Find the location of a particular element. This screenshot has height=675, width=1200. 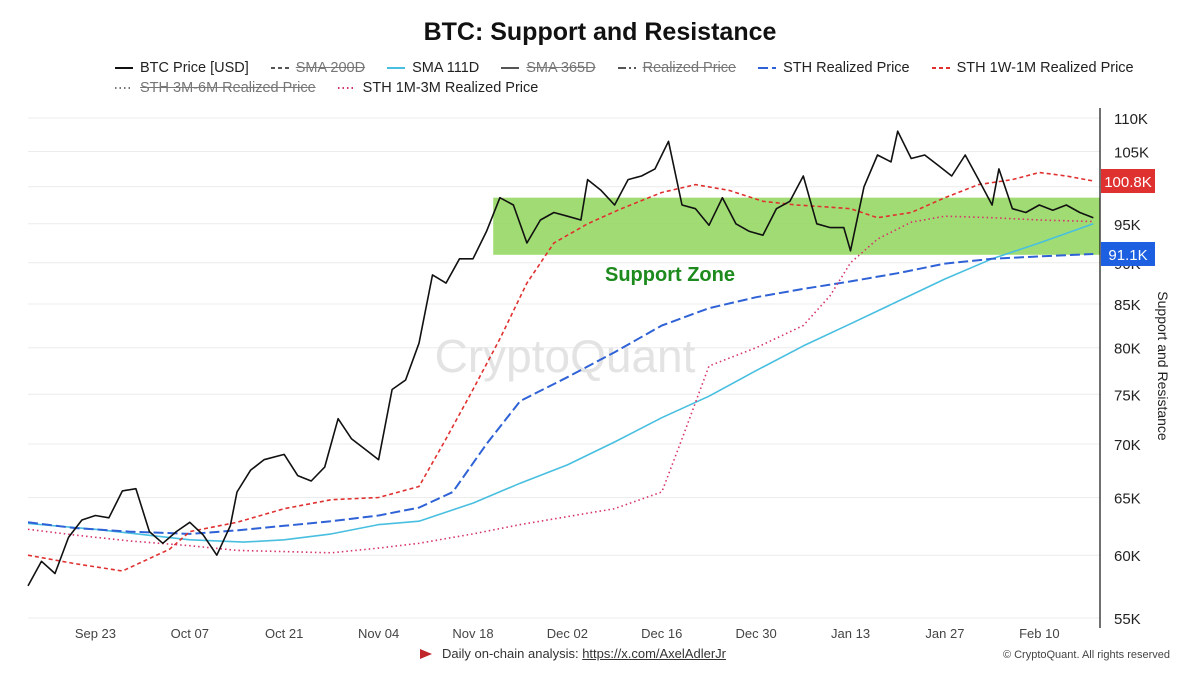

legend-item: STH Realized Price is located at coordinates (834, 68).